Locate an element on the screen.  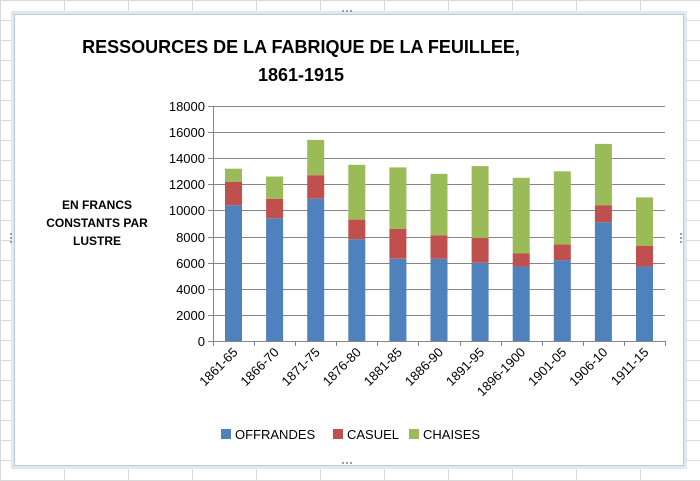
y-tick-label: 2000 is located at coordinates (190, 315).